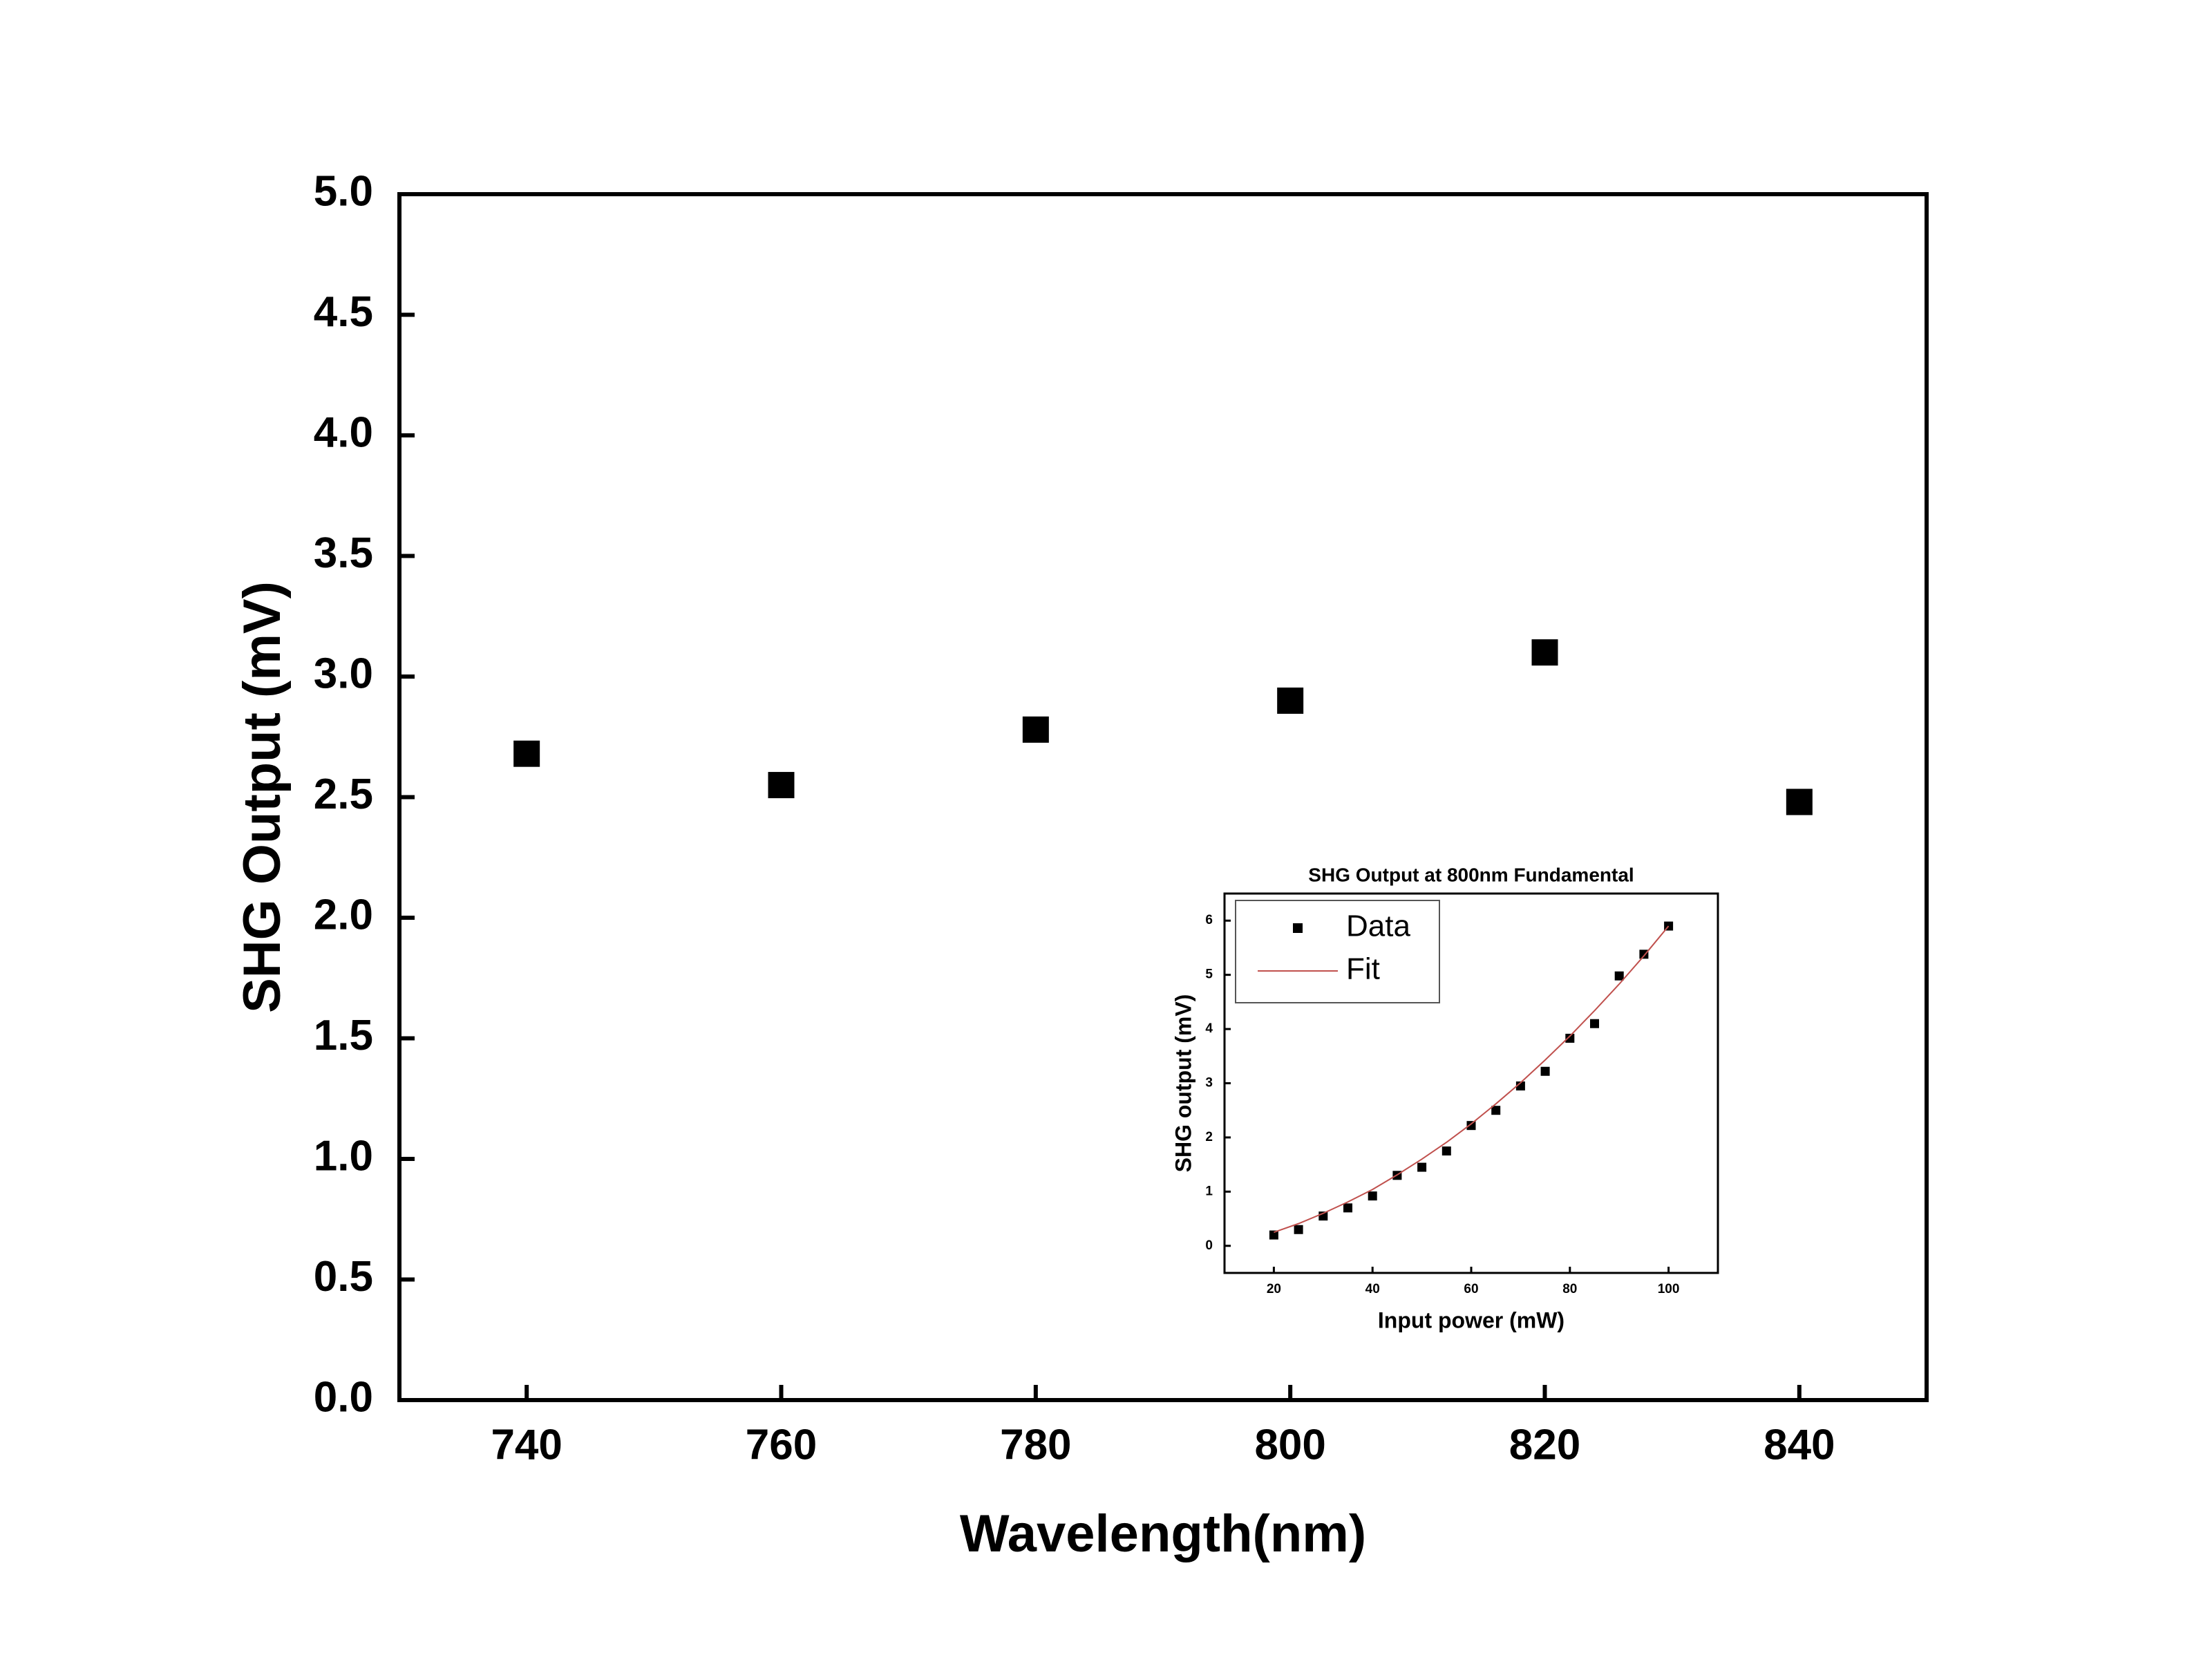  Describe the element at coordinates (1471, 875) in the screenshot. I see `chart-title: SHG Output at 800nm Fundamental` at that location.